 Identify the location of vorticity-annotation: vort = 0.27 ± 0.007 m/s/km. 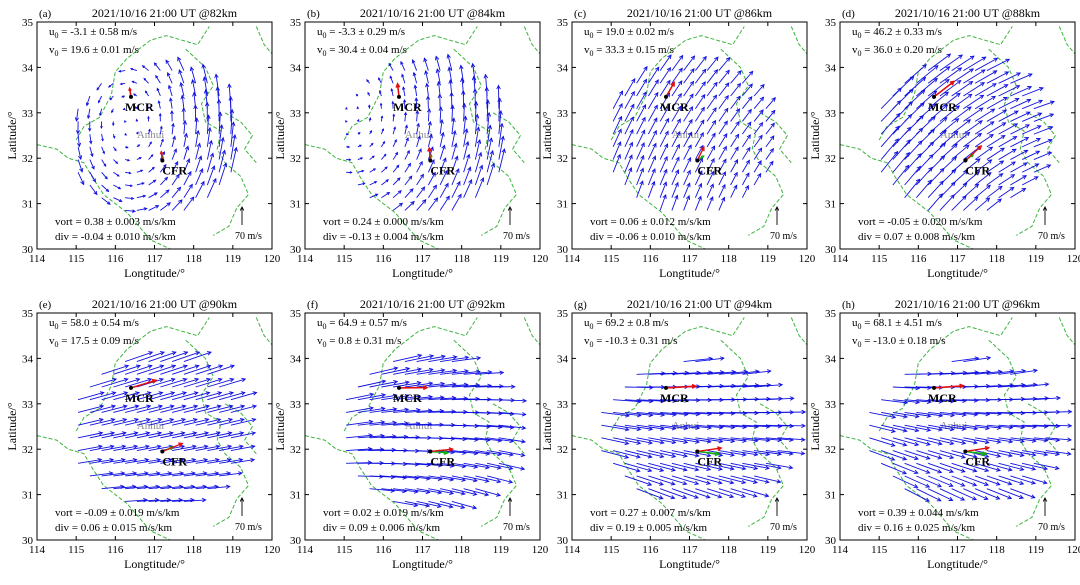
(650, 513).